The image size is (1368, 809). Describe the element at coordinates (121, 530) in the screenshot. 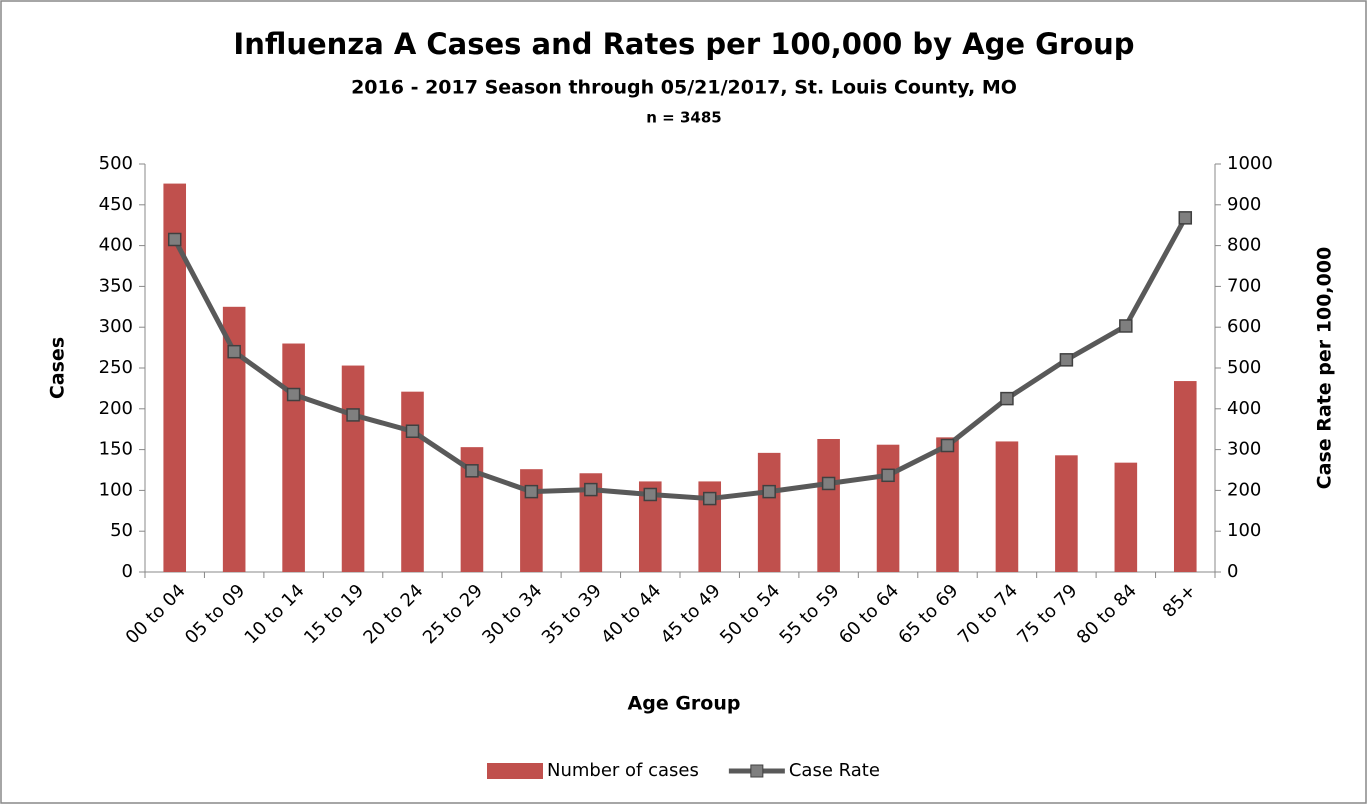

I see `y-tick-label: 50` at that location.